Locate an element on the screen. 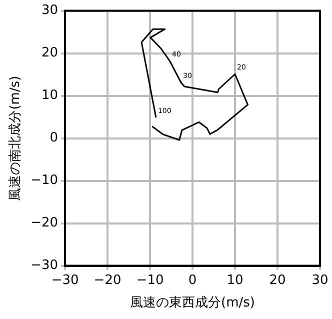 This screenshot has width=332, height=319. y-tick-label: 10 is located at coordinates (49, 96).